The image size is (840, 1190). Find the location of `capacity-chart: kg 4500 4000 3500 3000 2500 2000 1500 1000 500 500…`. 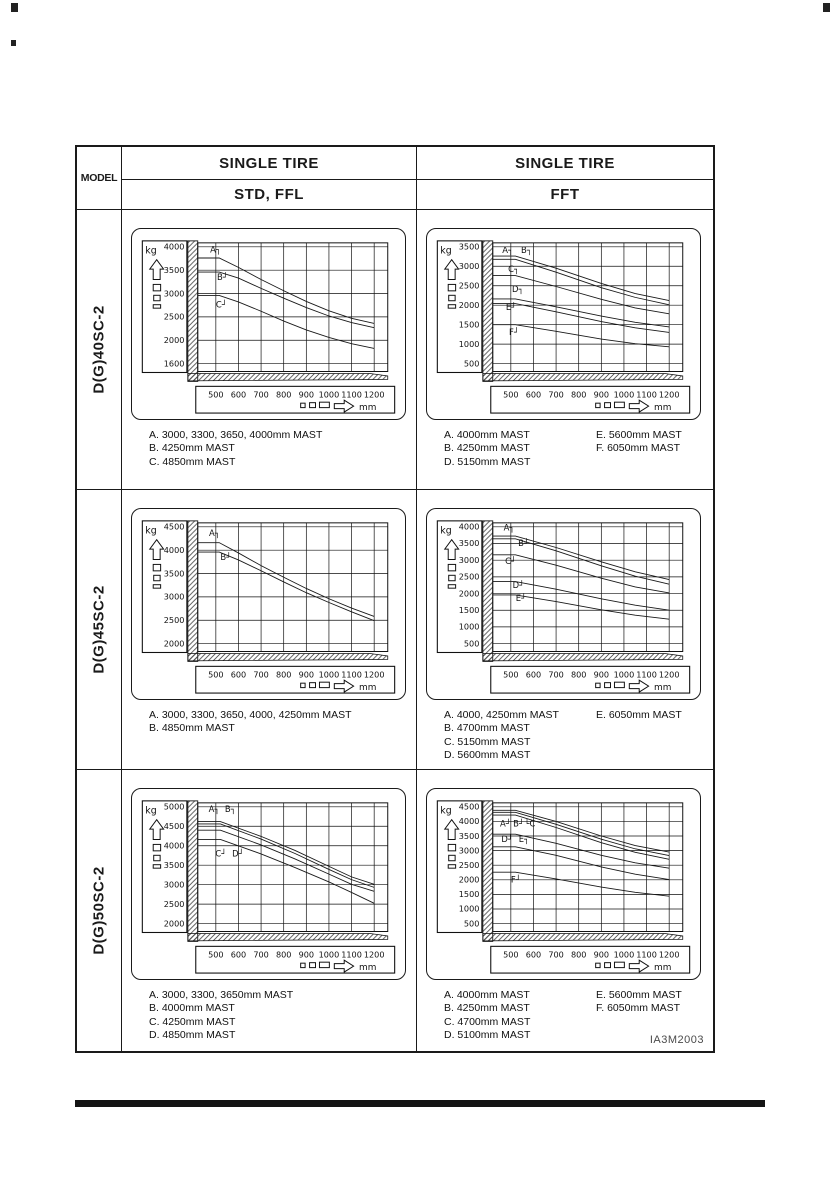

capacity-chart: kg 4500 4000 3500 3000 2500 2000 1500 1000 500 500… is located at coordinates (563, 887).